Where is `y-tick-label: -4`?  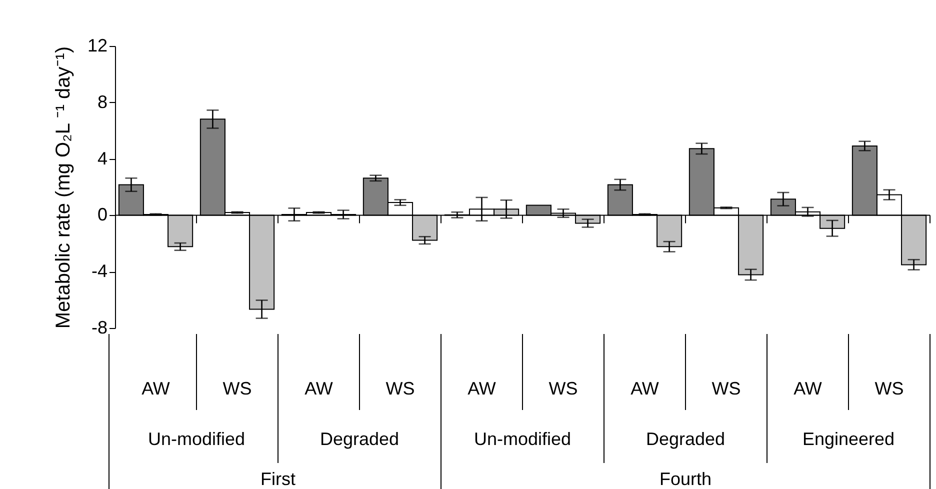 y-tick-label: -4 is located at coordinates (99, 271).